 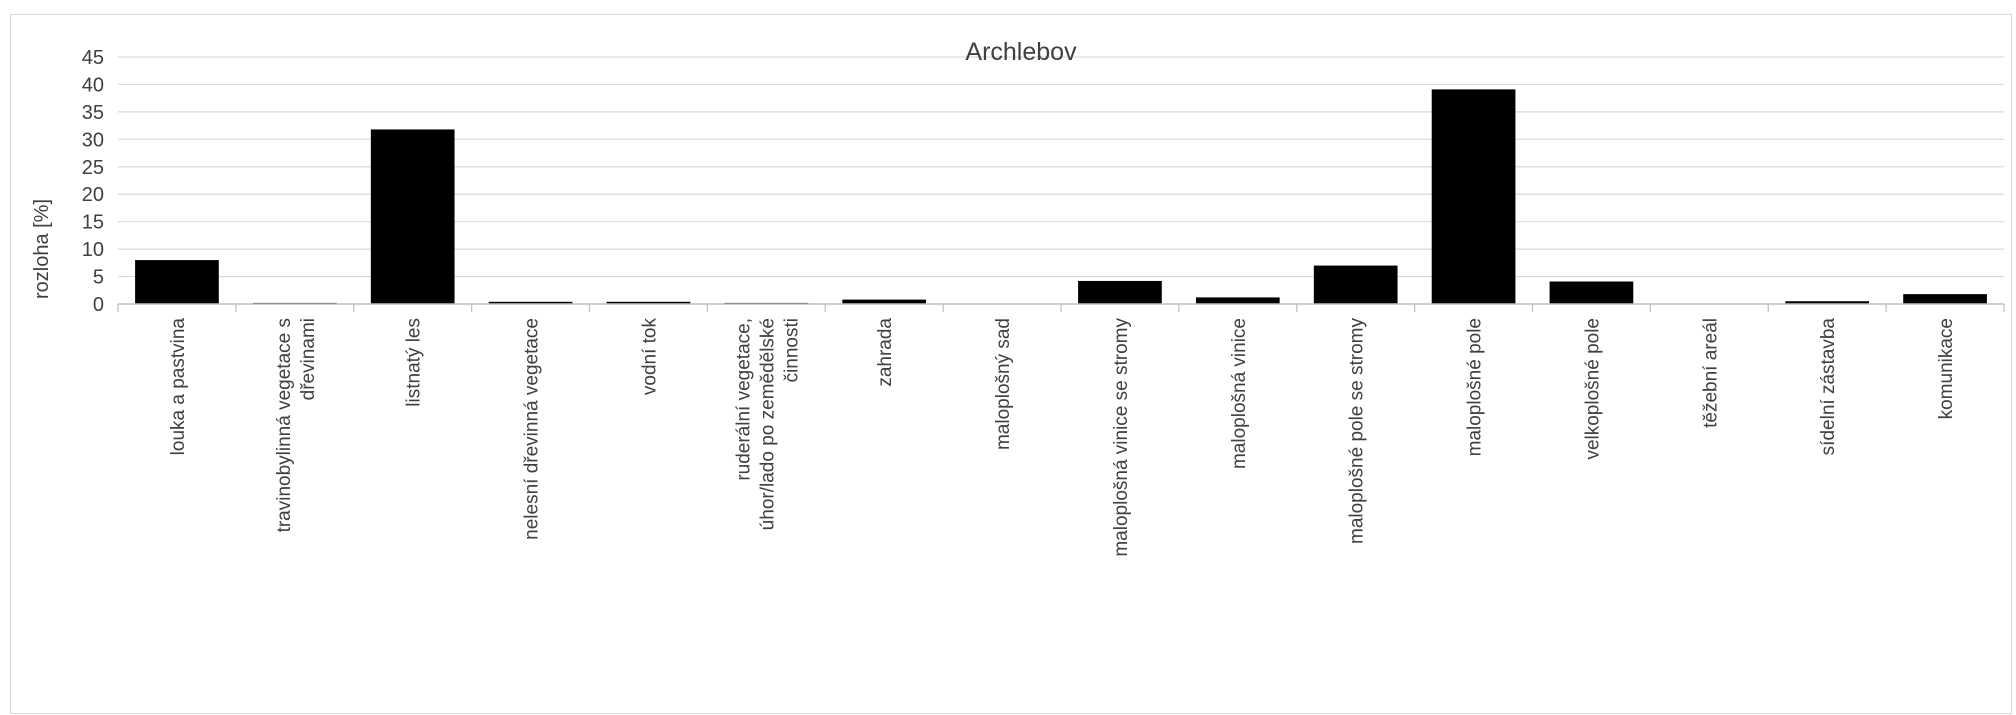 I want to click on x-category-label-line: travinobylinná vegetace s, so click(x=284, y=425).